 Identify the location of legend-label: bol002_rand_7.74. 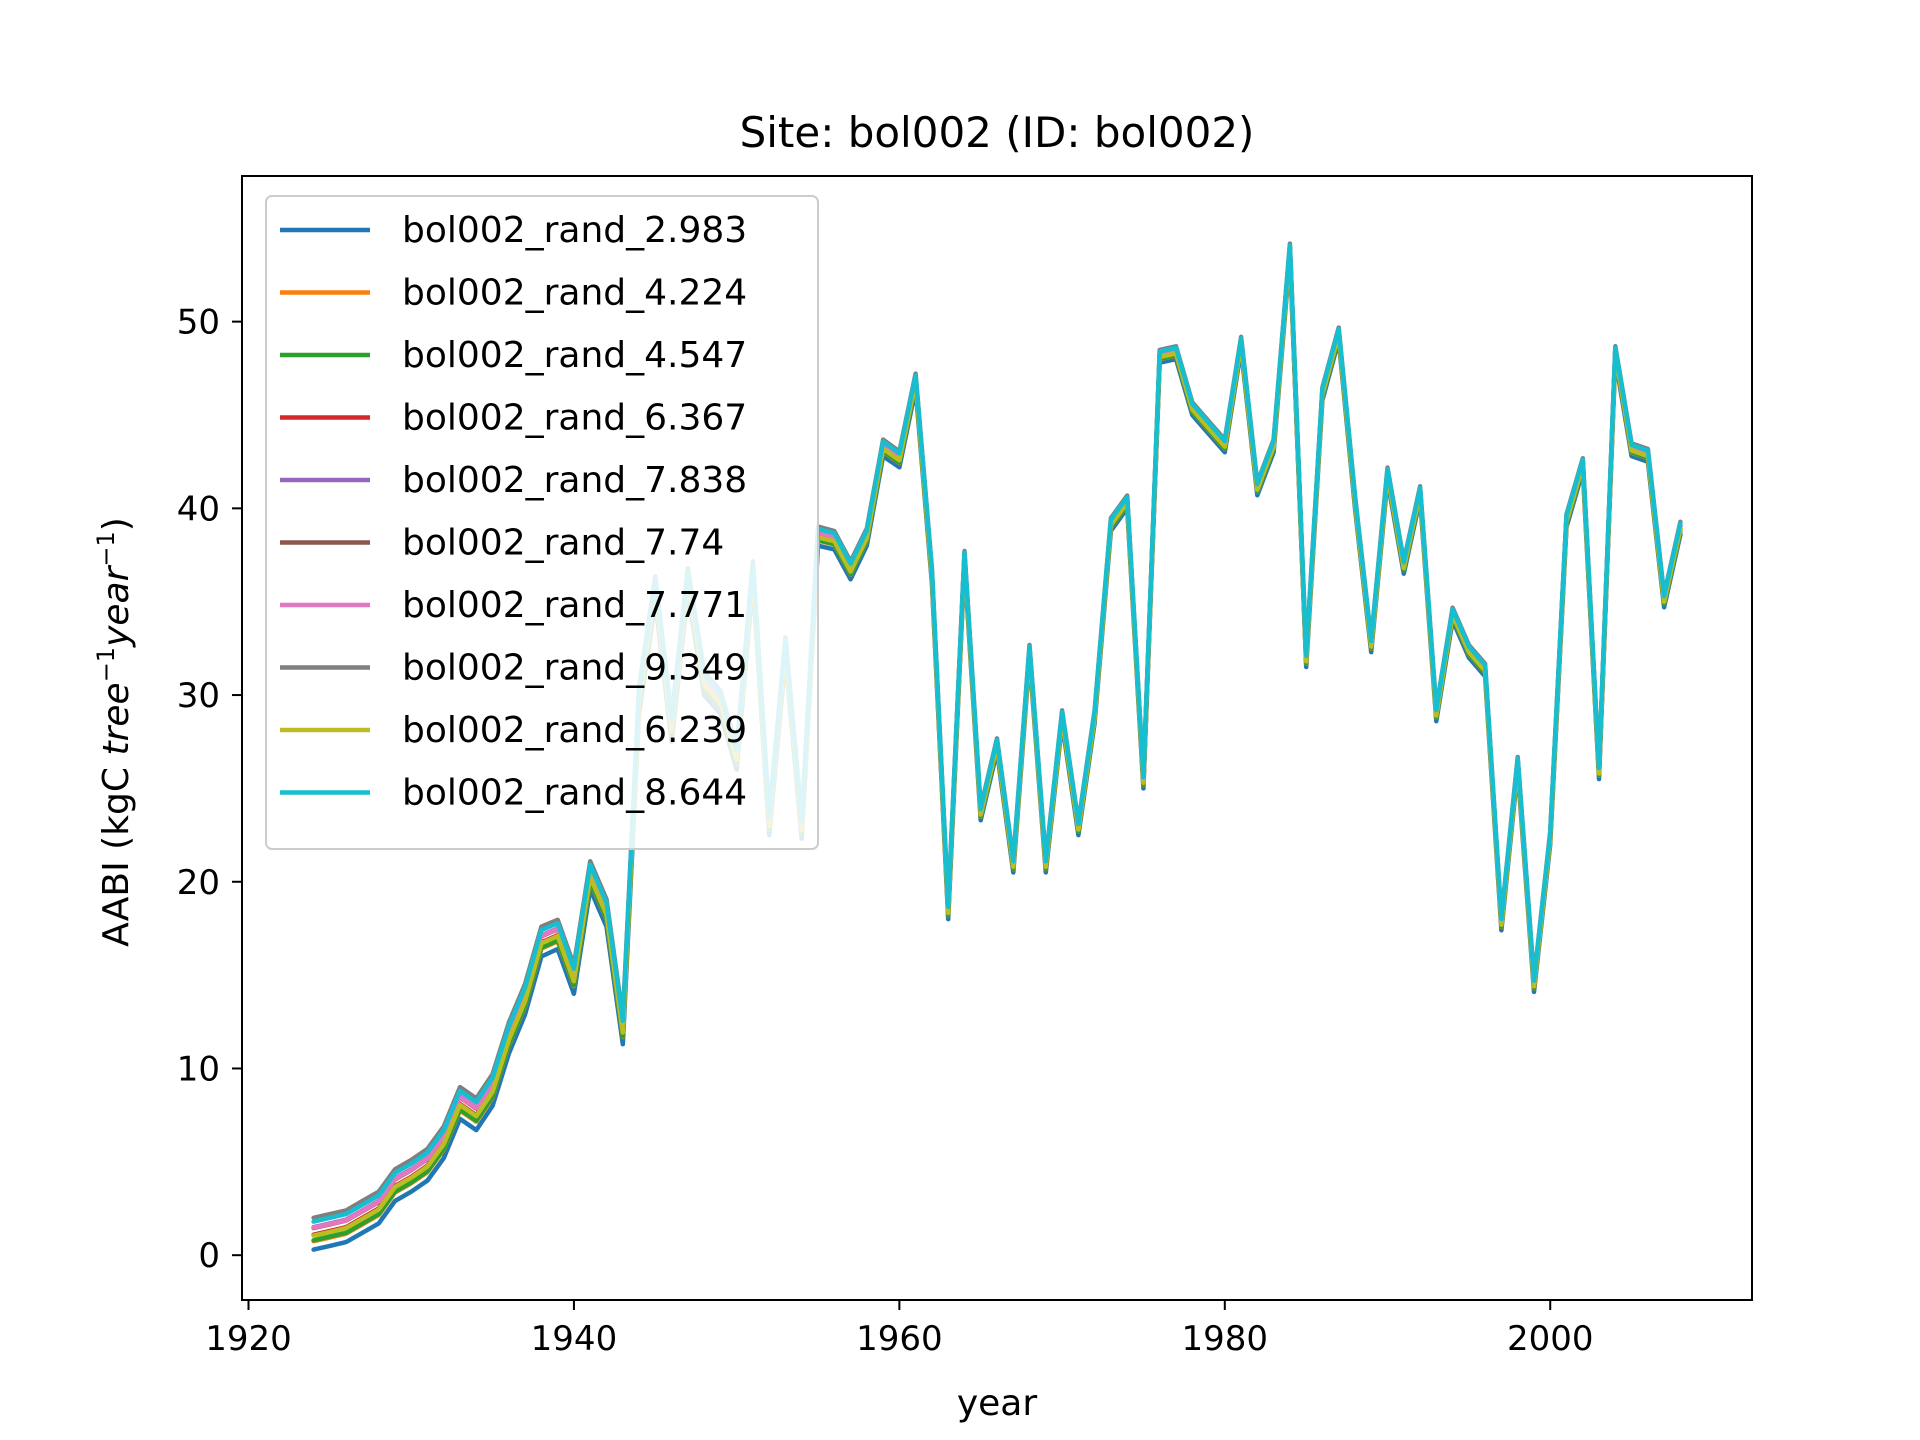
(563, 543).